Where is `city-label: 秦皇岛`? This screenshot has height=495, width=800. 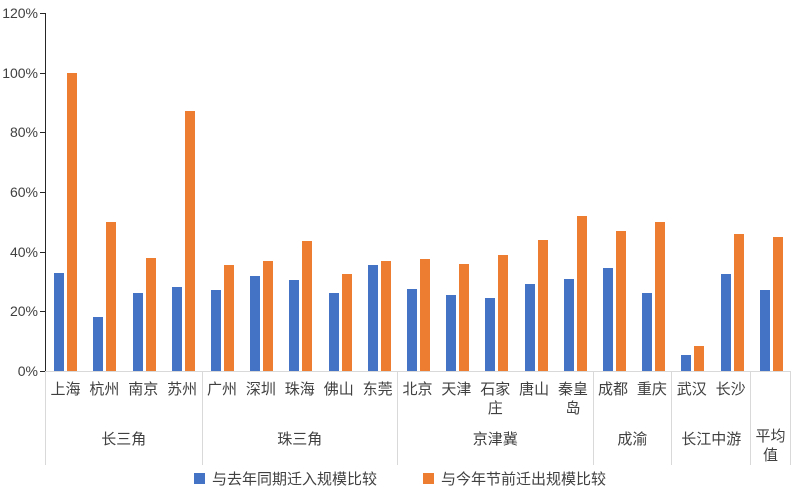 city-label: 秦皇岛 is located at coordinates (573, 399).